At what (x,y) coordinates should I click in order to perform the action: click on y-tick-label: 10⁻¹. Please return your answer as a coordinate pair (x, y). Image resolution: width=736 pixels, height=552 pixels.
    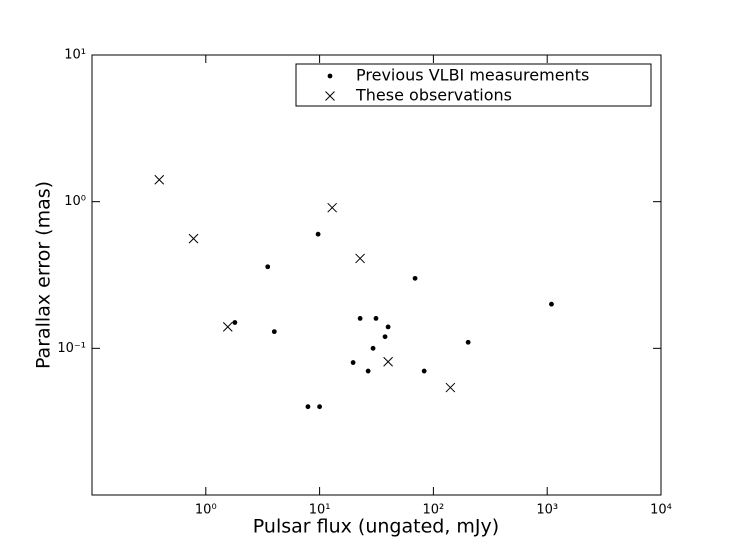
    Looking at the image, I should click on (71, 348).